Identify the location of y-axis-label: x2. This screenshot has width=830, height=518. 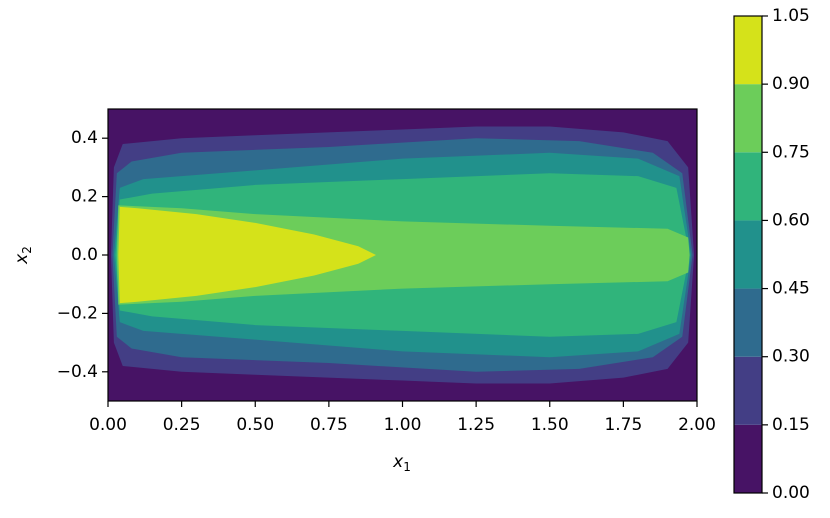
(23, 255).